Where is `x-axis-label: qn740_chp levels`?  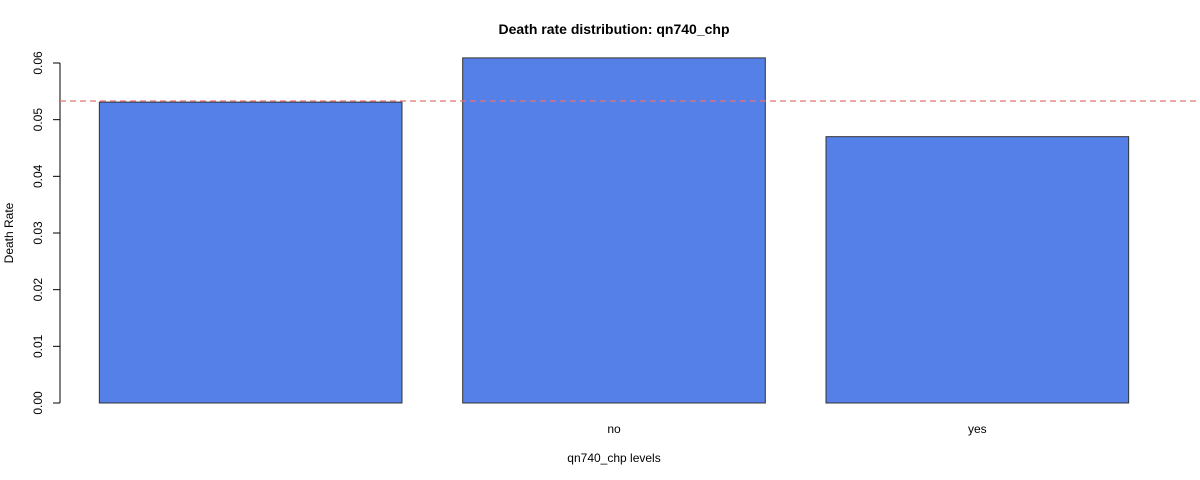 x-axis-label: qn740_chp levels is located at coordinates (613, 458).